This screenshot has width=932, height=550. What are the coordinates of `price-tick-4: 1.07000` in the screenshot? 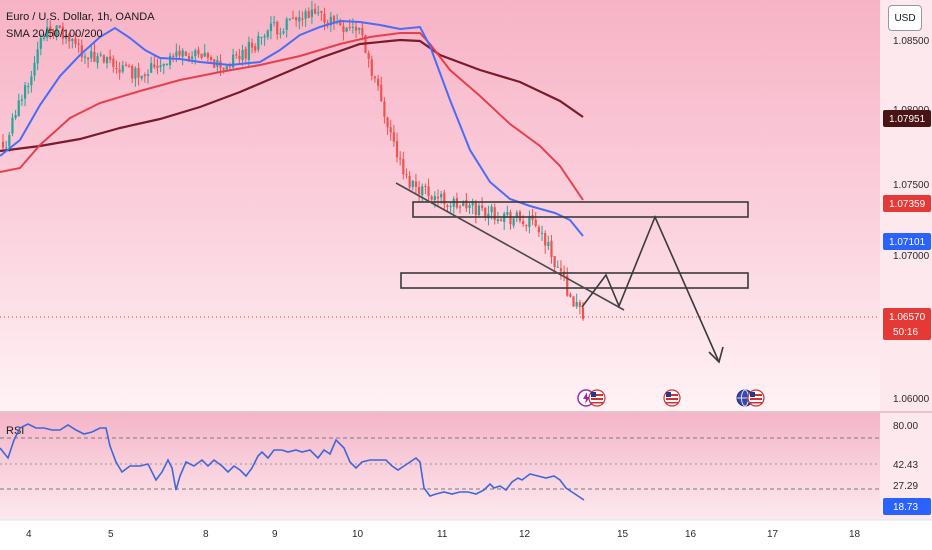 It's located at (911, 256).